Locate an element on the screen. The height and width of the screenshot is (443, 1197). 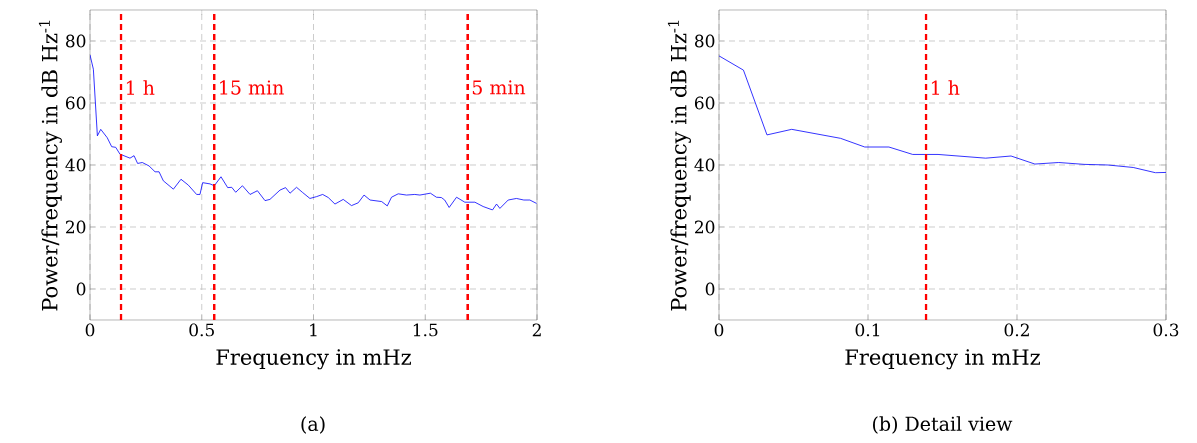
ref-line-label: 5 min is located at coordinates (499, 87).